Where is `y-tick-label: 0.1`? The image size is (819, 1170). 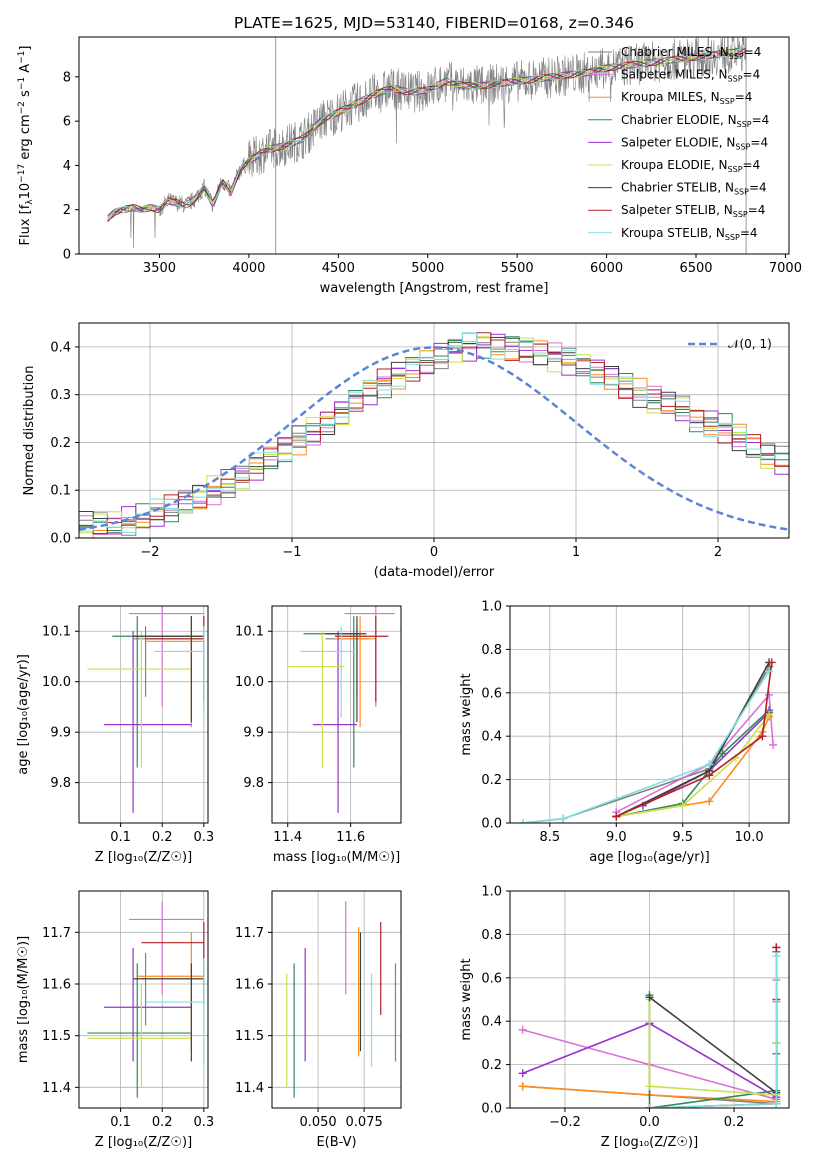
y-tick-label: 0.1 is located at coordinates (60, 491).